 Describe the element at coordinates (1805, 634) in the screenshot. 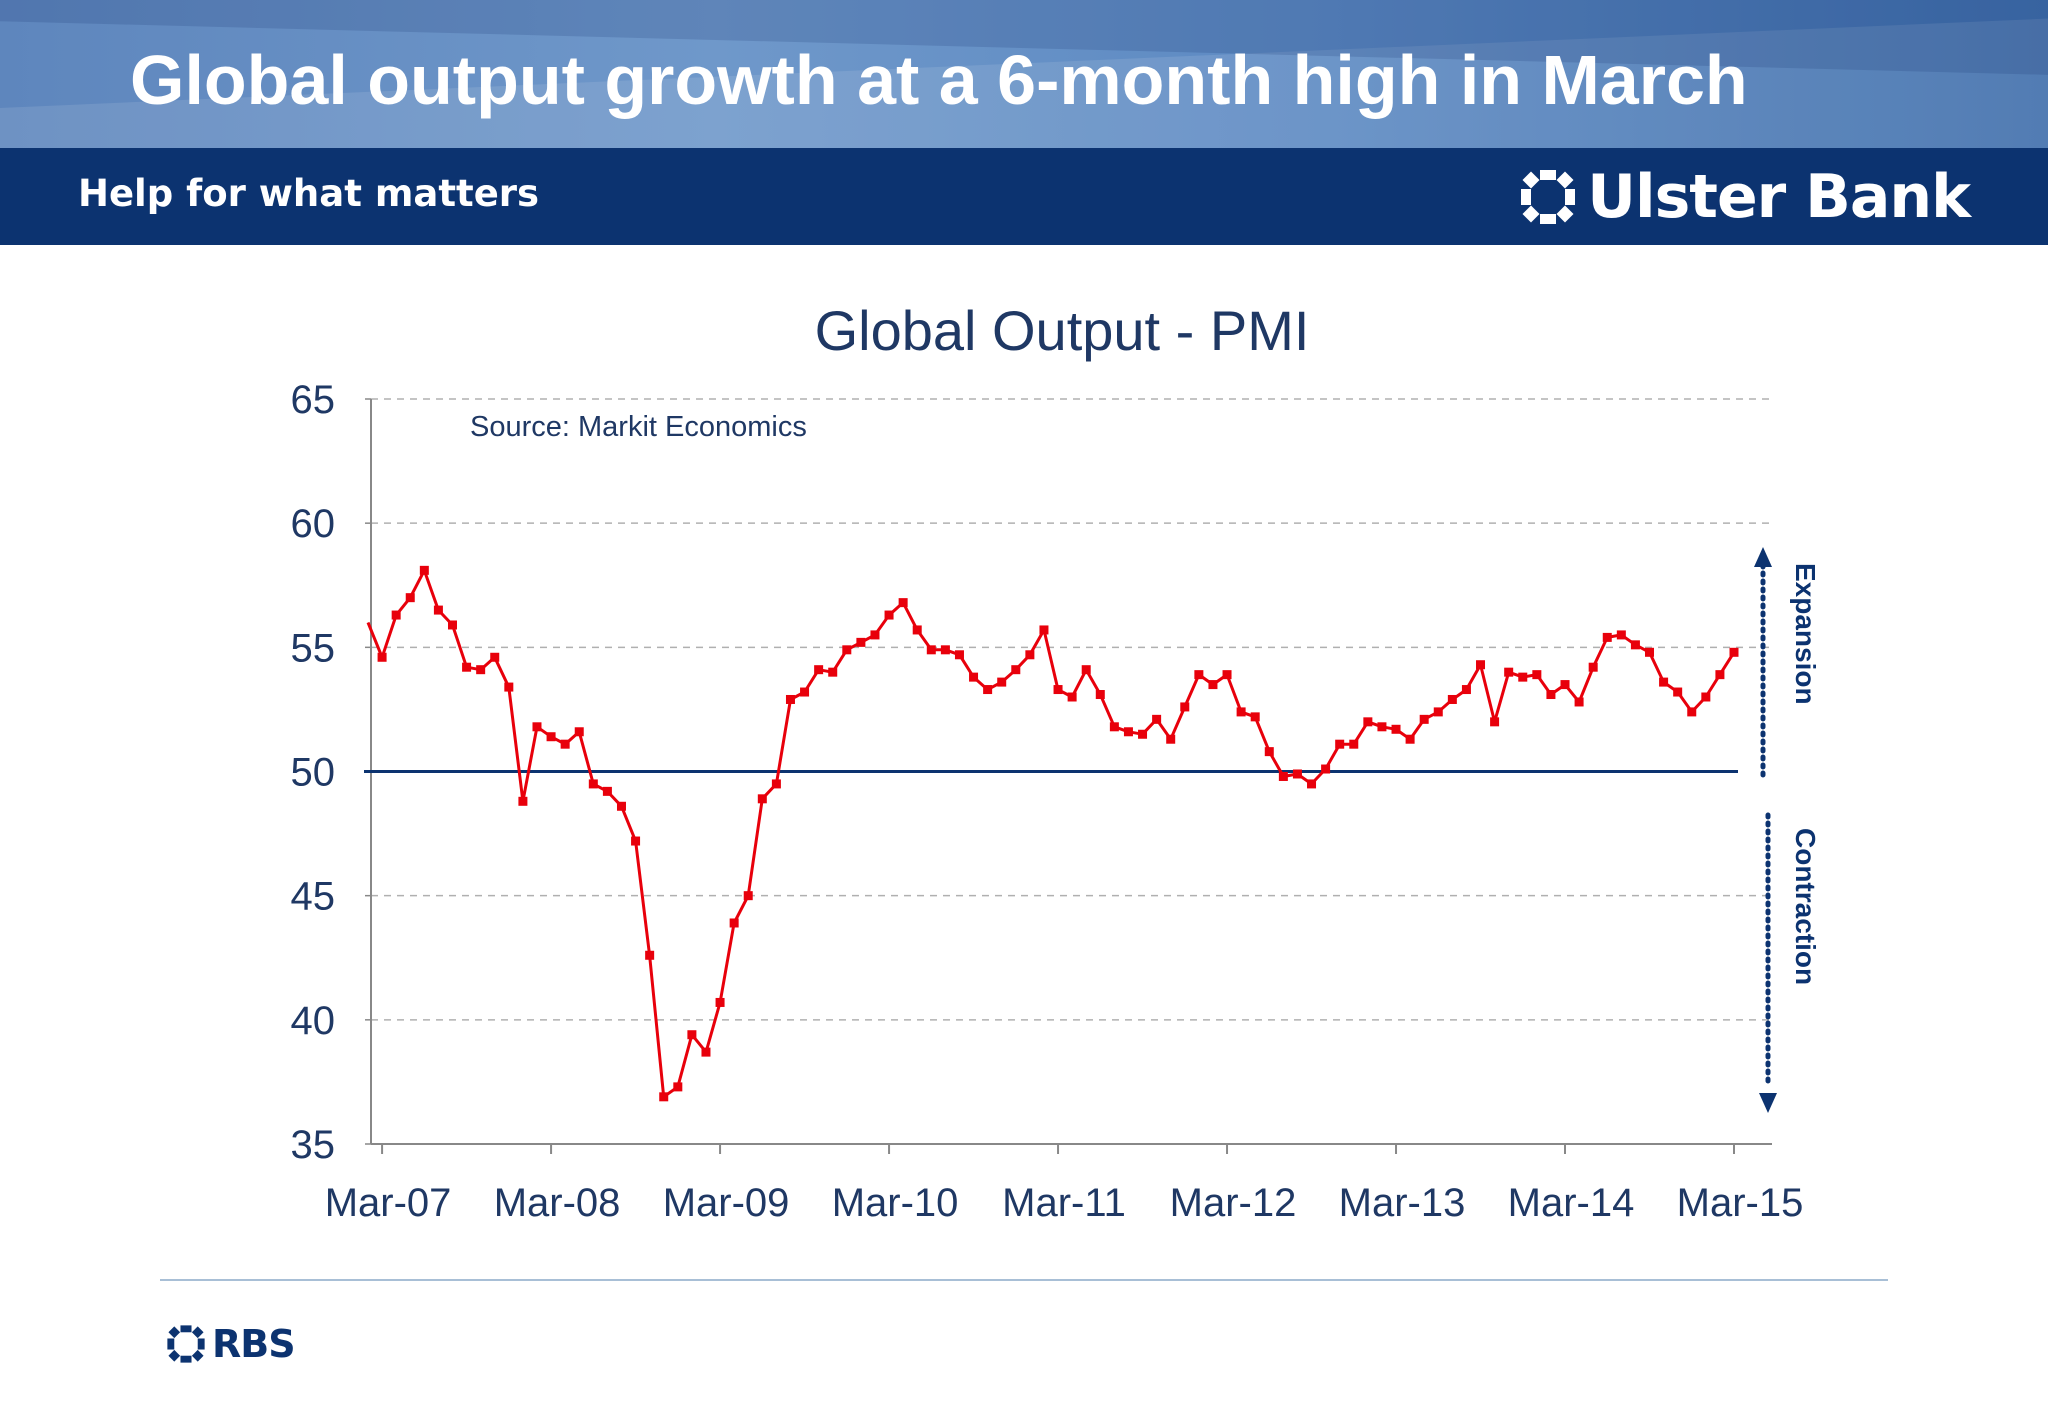

I see `expansion-label: Expansion` at that location.